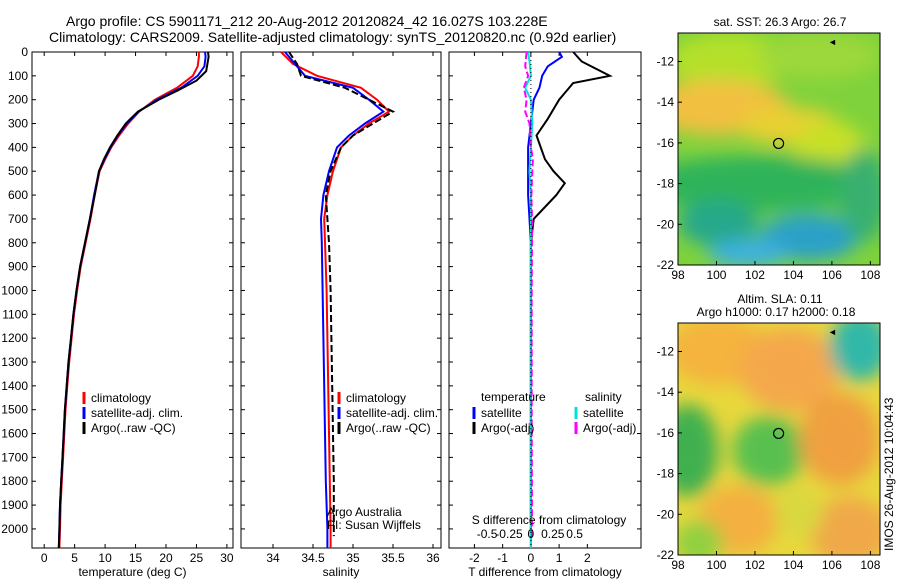  Describe the element at coordinates (474, 558) in the screenshot. I see `x-tick-label: -2` at that location.